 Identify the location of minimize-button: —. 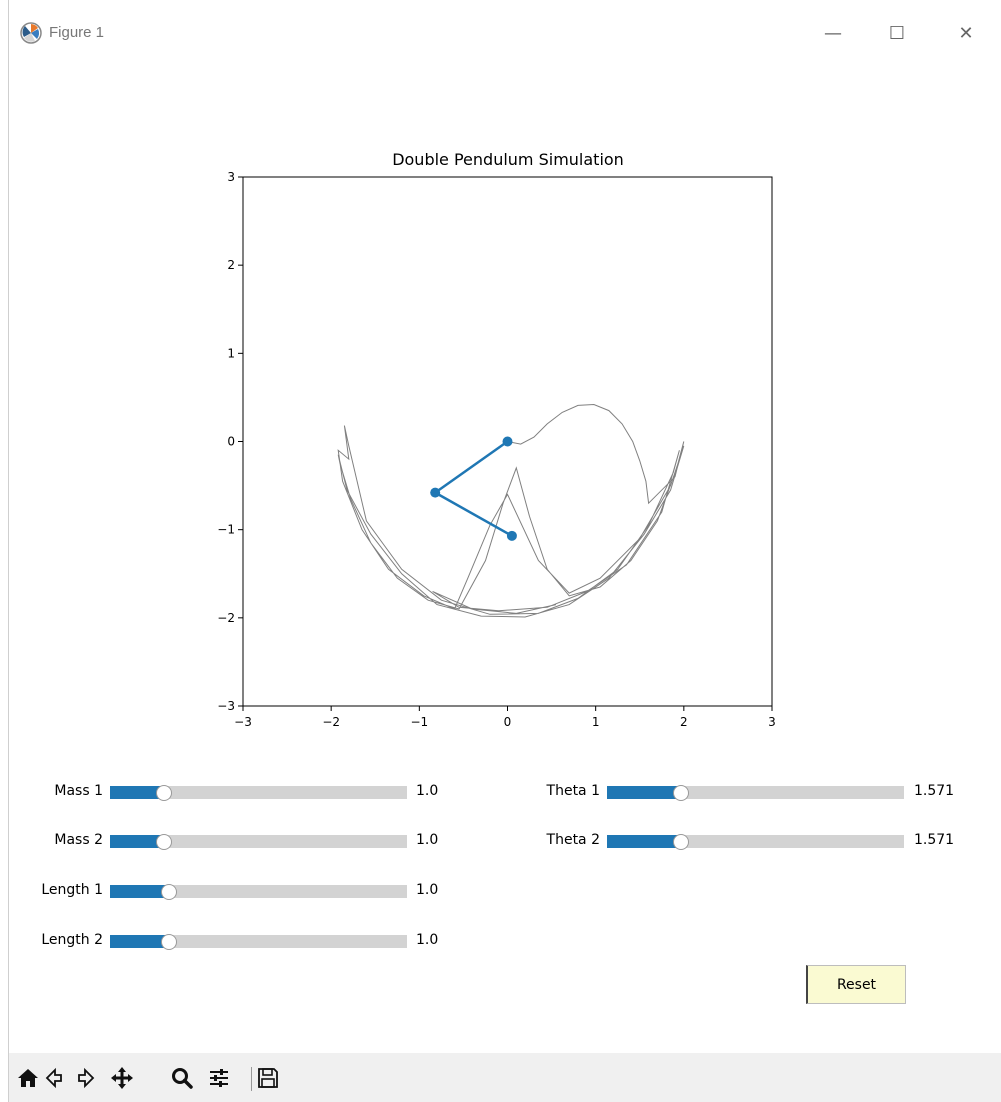
(833, 33).